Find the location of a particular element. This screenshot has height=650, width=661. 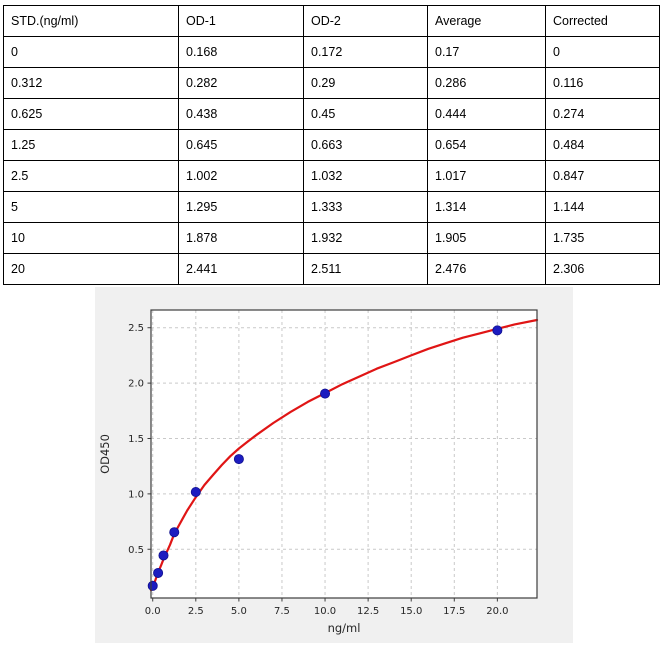

table-header-row: STD.(ng/ml) OD-1 OD-2 Average Corrected is located at coordinates (331, 21).